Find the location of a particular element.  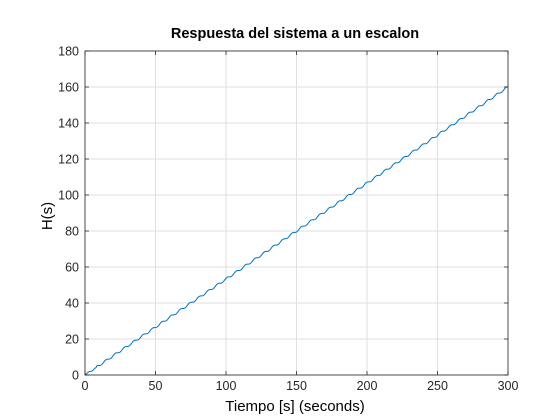

y-tick-label: 180 is located at coordinates (68, 52).